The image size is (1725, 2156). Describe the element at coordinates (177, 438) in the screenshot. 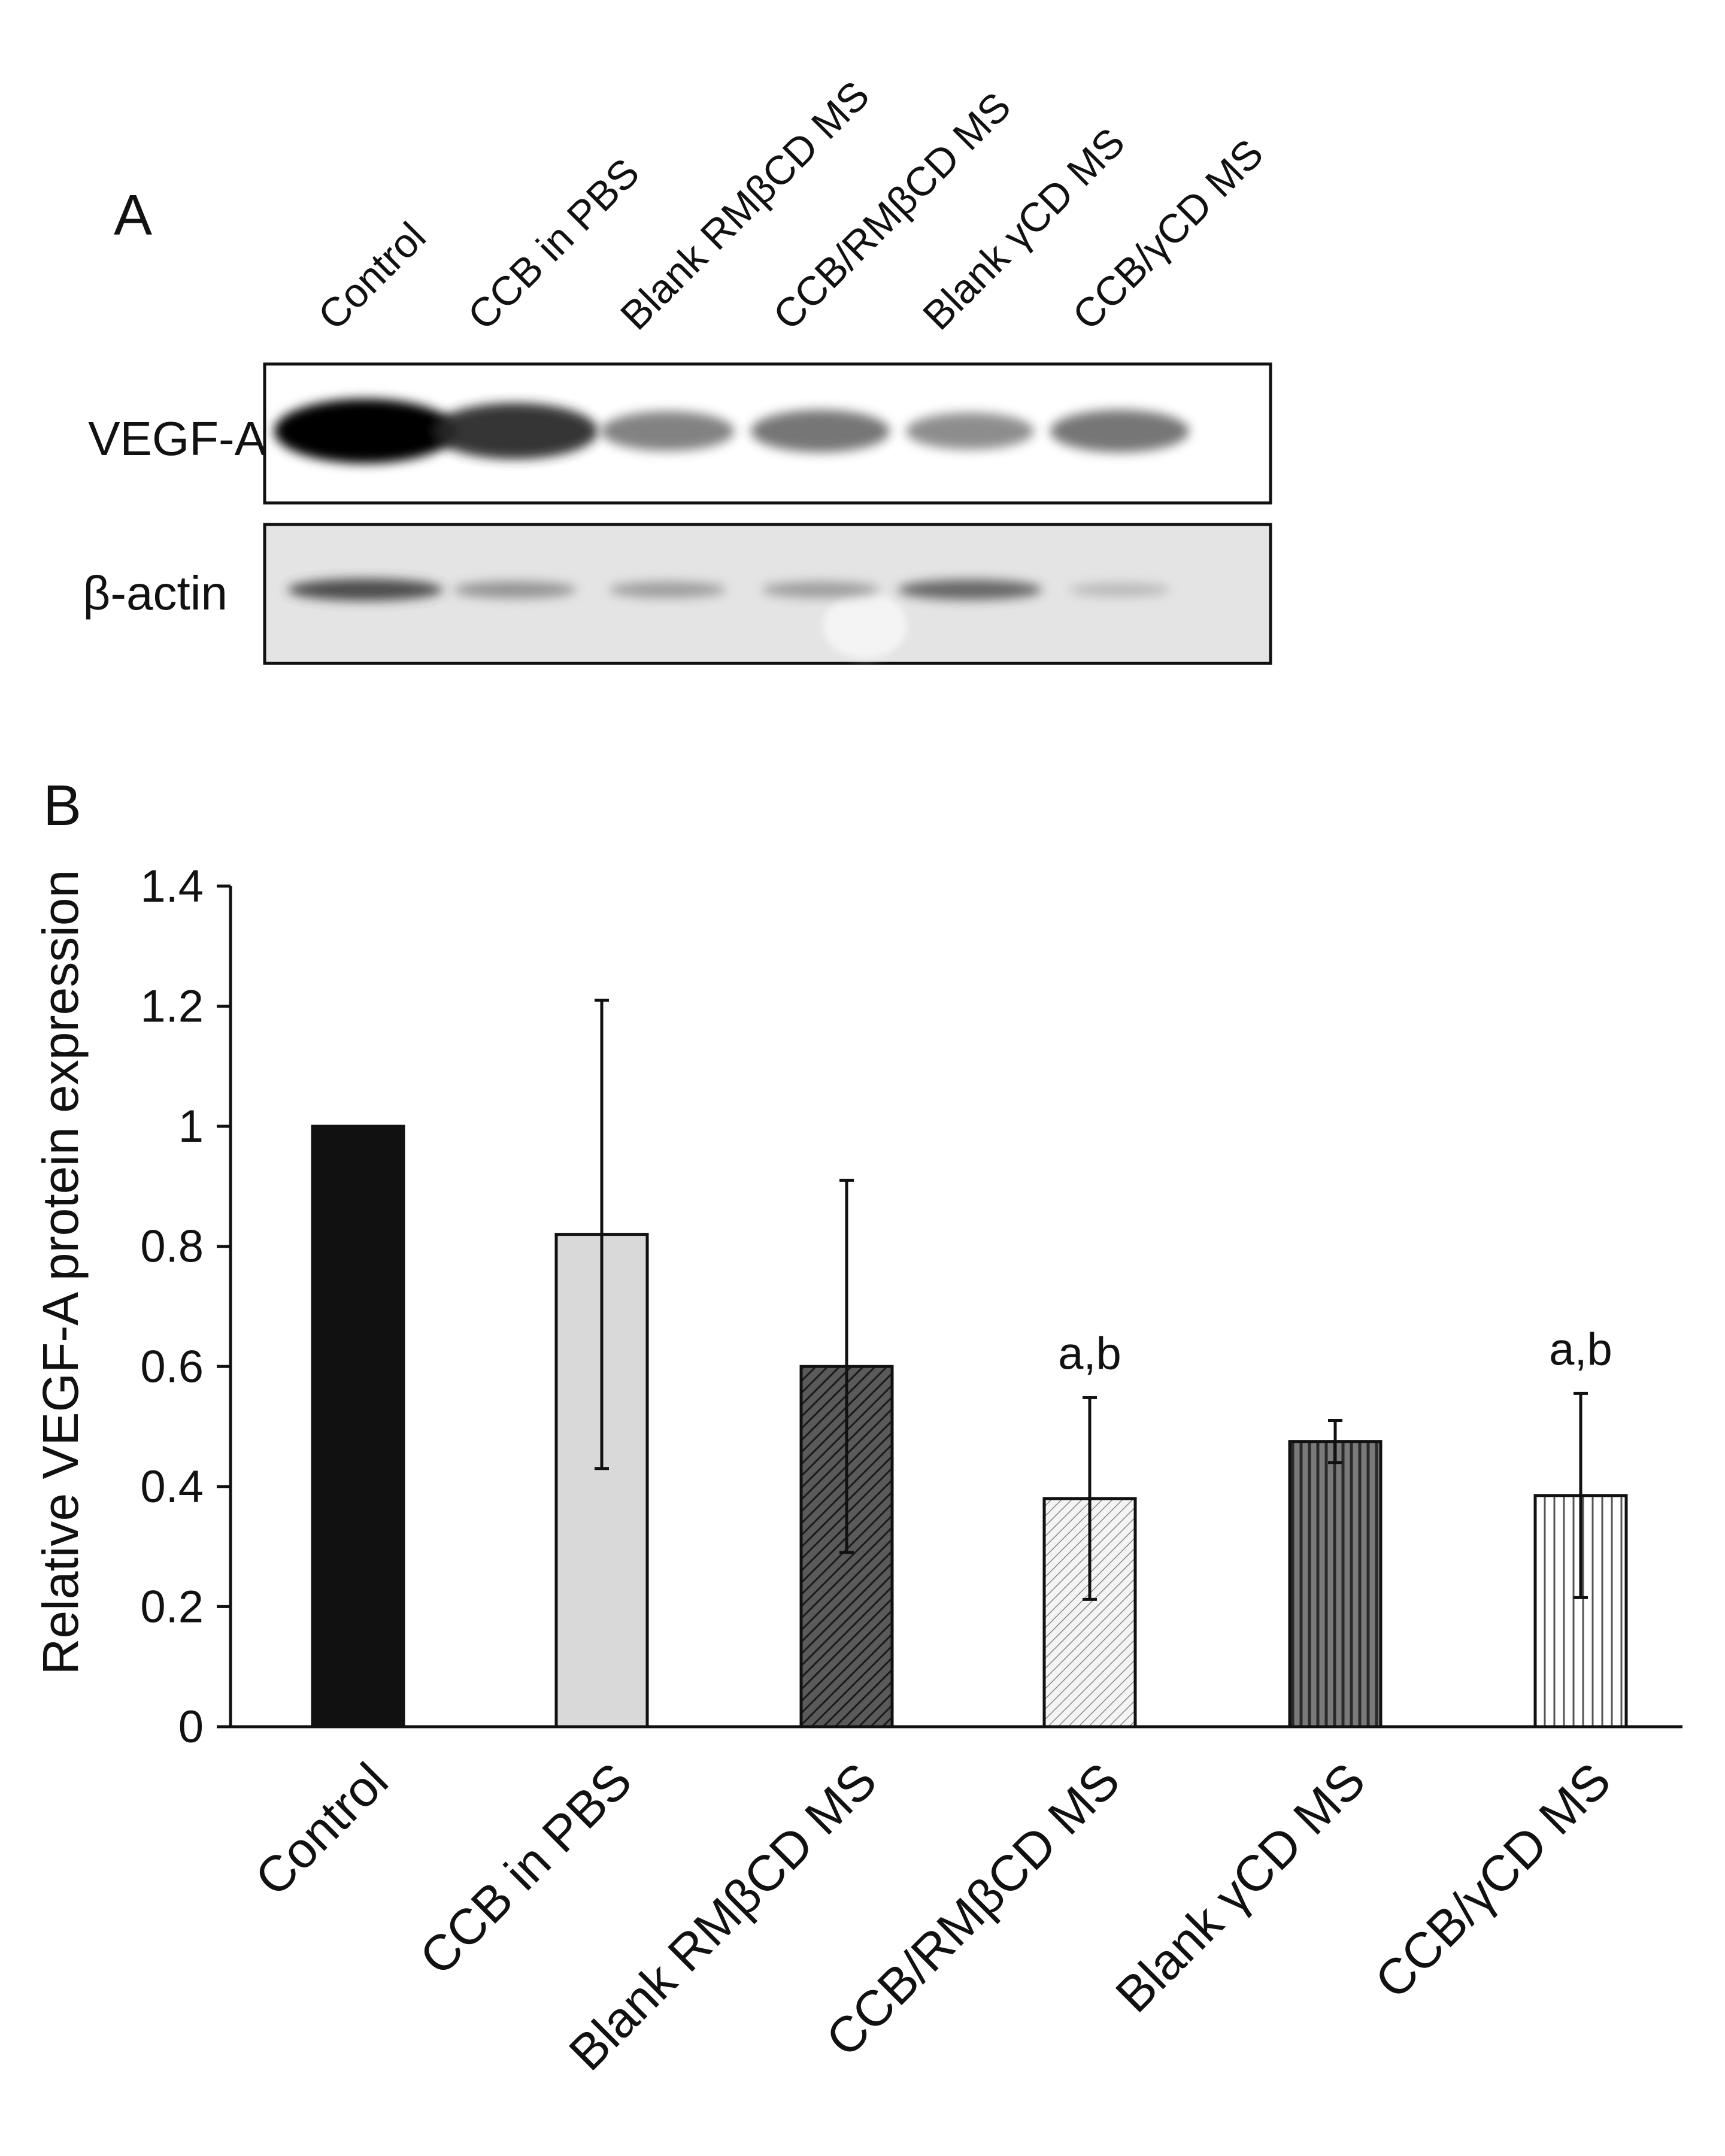

I see `blot-row-label: VEGF-A` at that location.